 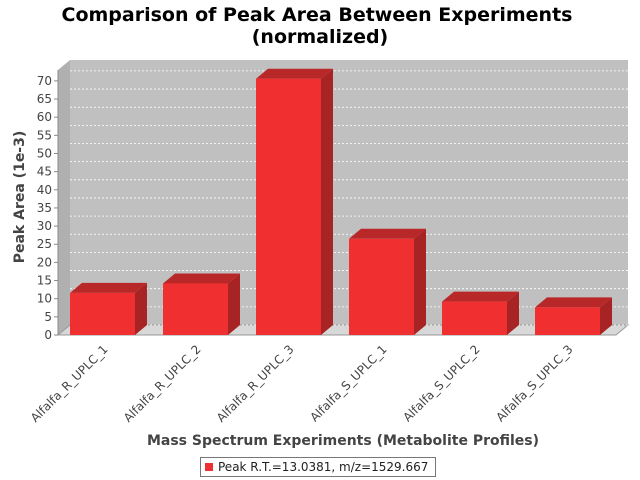 I want to click on y-ticks: 0 5 10 15 20 25 30 35 40 45 50 55 60 65 70, so click(x=47, y=208).